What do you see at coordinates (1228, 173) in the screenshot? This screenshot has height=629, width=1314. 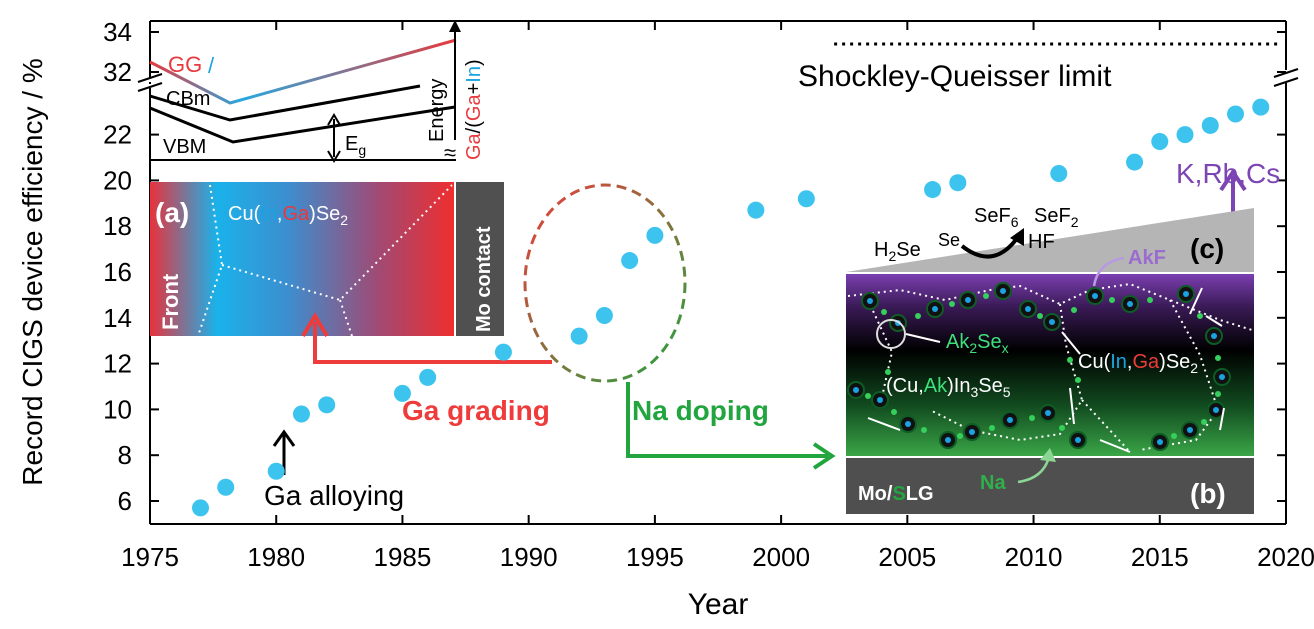 I see `alkali-label: K,Rb,Cs` at bounding box center [1228, 173].